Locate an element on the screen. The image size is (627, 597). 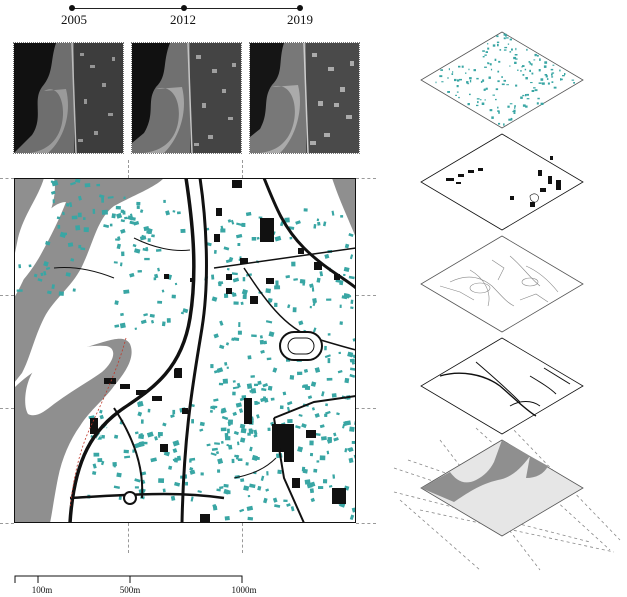
year-label-2005: 2005 is located at coordinates (74, 19).